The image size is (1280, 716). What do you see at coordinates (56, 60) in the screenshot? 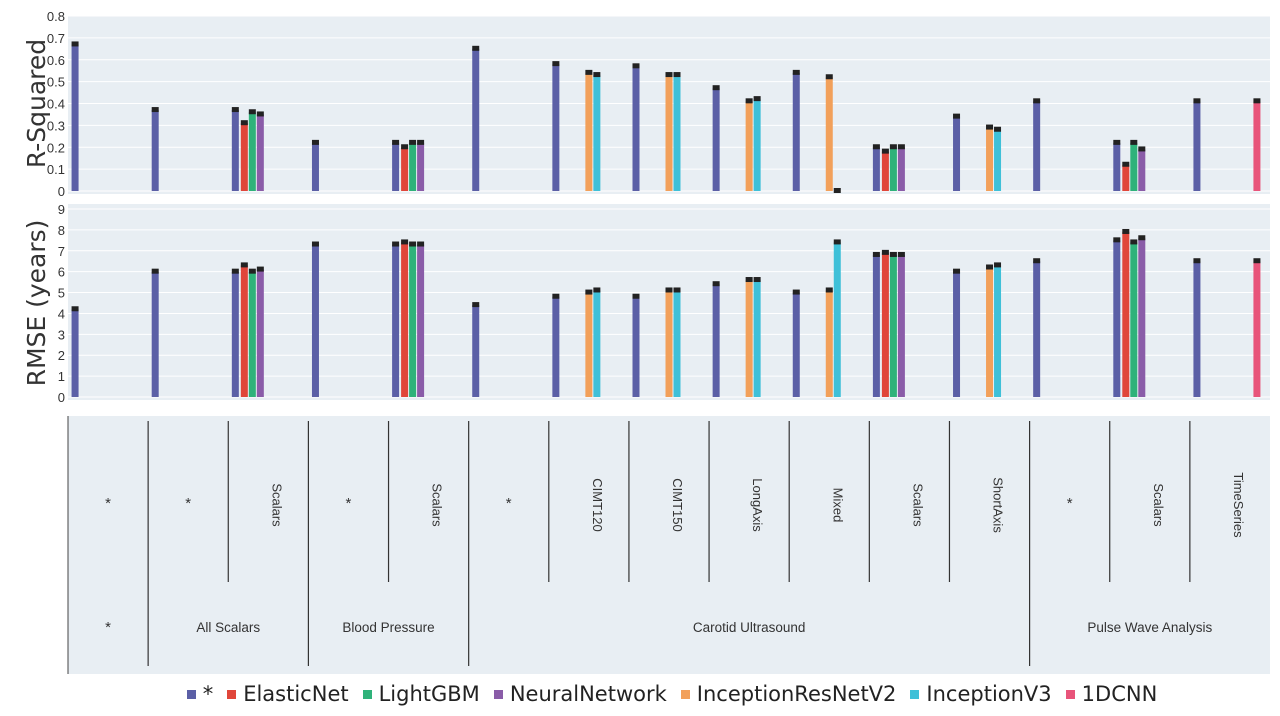
I see `y-tick-label: 0.6` at bounding box center [56, 60].